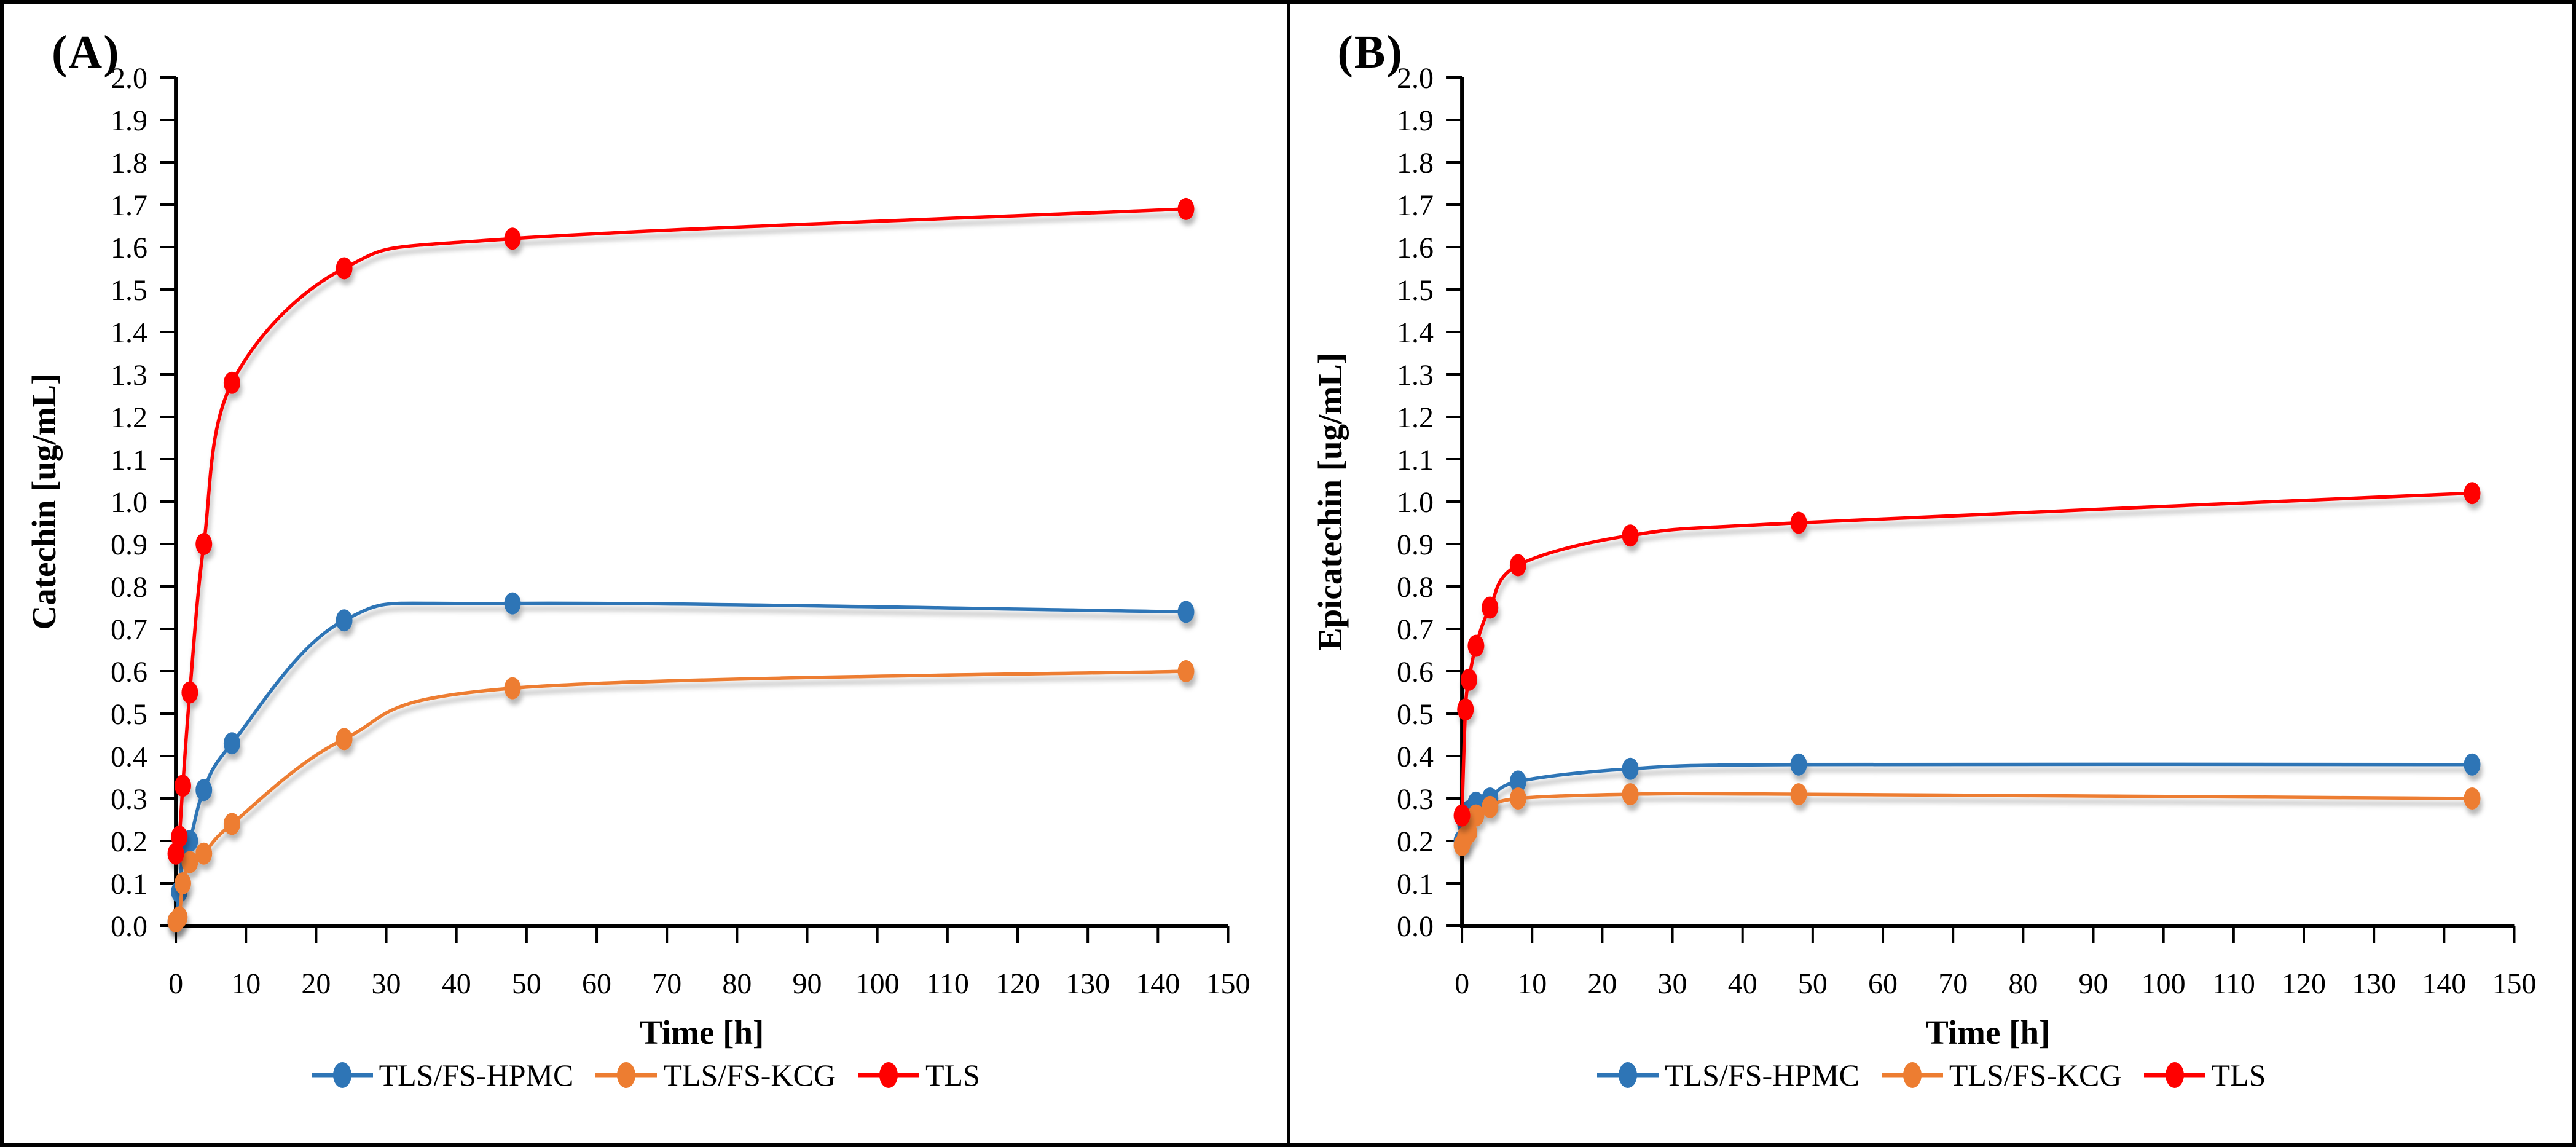 The image size is (2576, 1147). What do you see at coordinates (44, 501) in the screenshot?
I see `svg-text: Catechin [ug/mL]` at bounding box center [44, 501].